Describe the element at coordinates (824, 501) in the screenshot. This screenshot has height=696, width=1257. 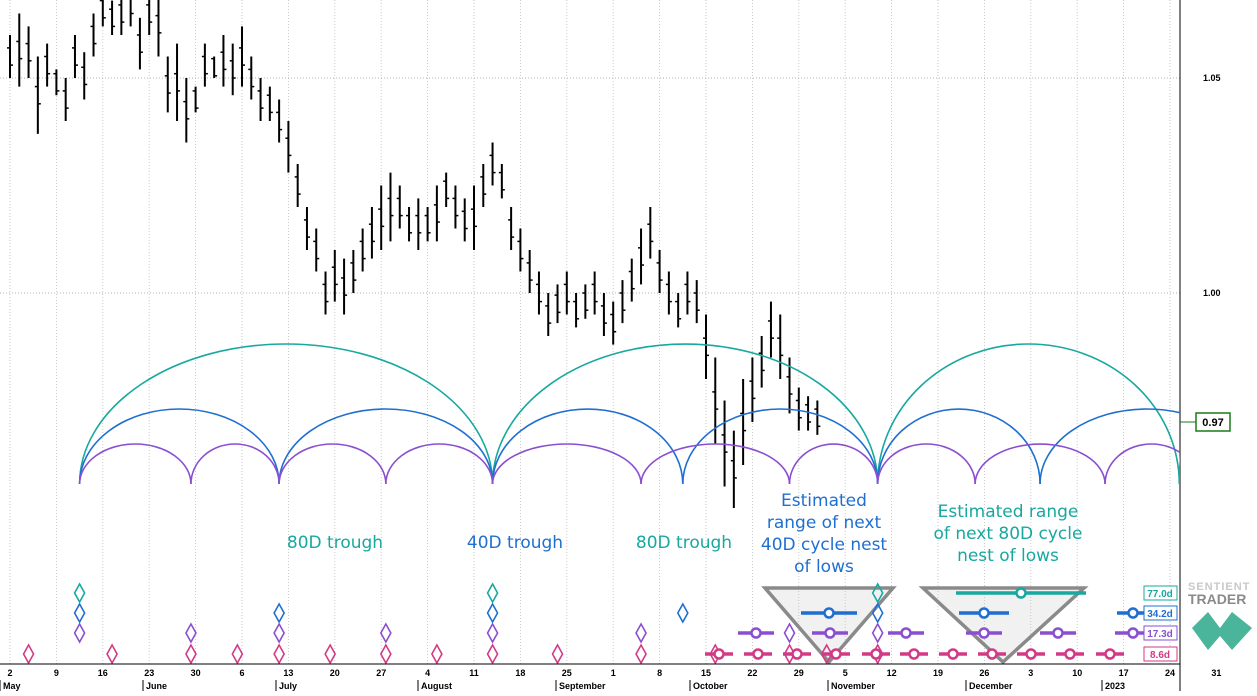
I see `range-annotation-line: Estimated` at that location.